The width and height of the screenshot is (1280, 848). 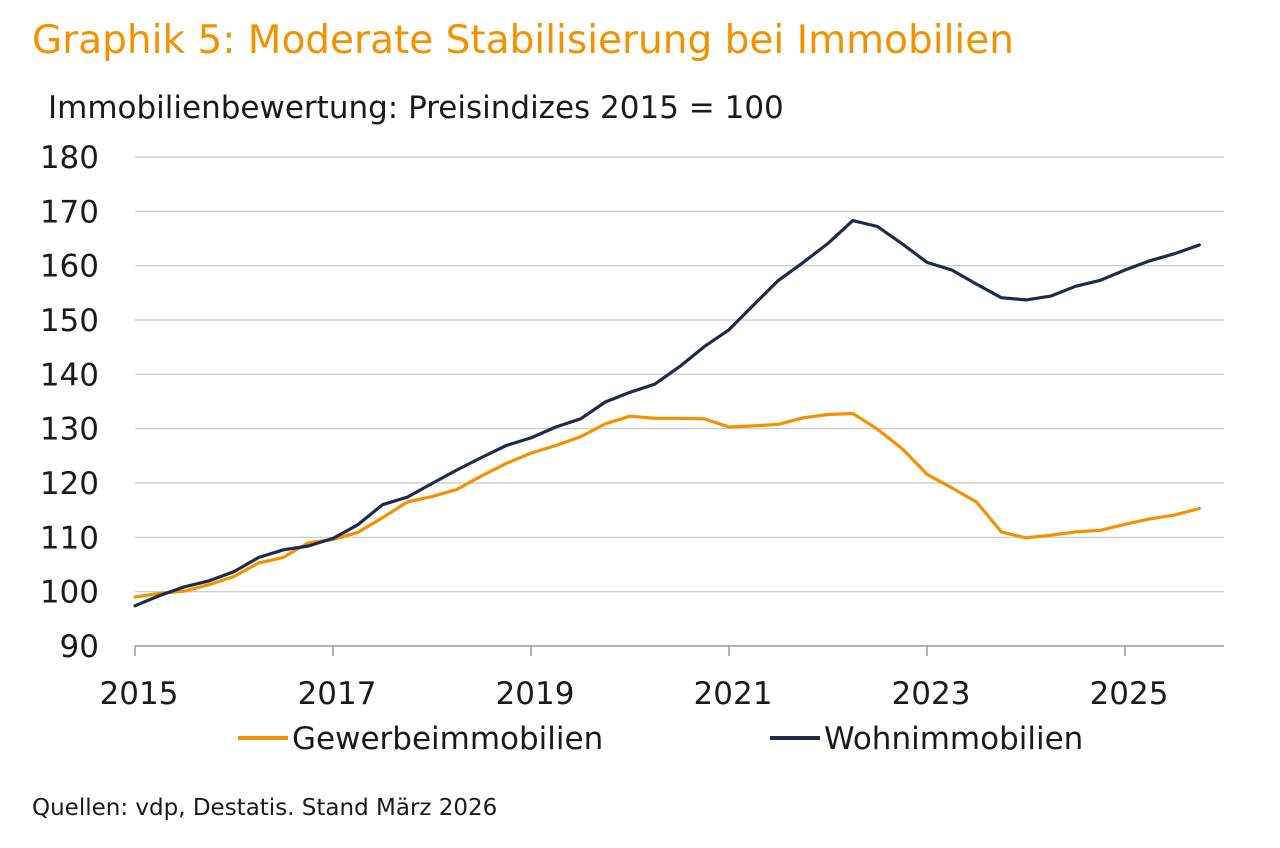 What do you see at coordinates (931, 694) in the screenshot?
I see `x-tick-label: 2023` at bounding box center [931, 694].